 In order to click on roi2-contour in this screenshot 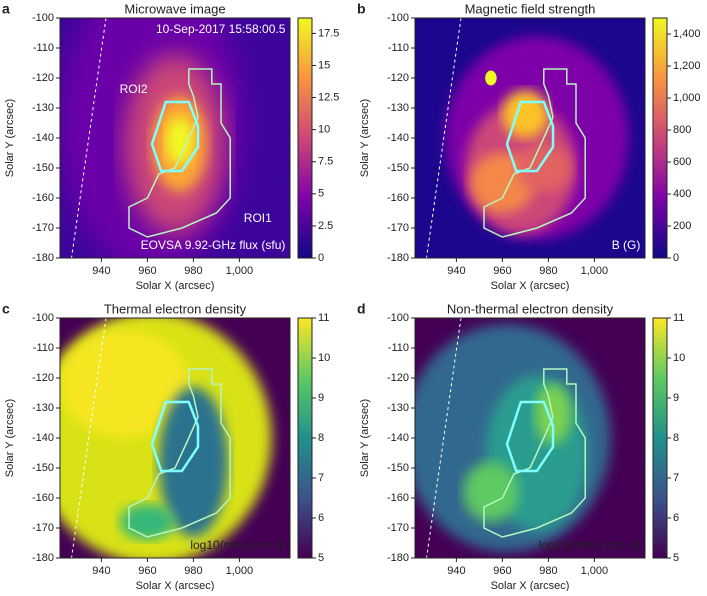, I will do `click(530, 436)`.